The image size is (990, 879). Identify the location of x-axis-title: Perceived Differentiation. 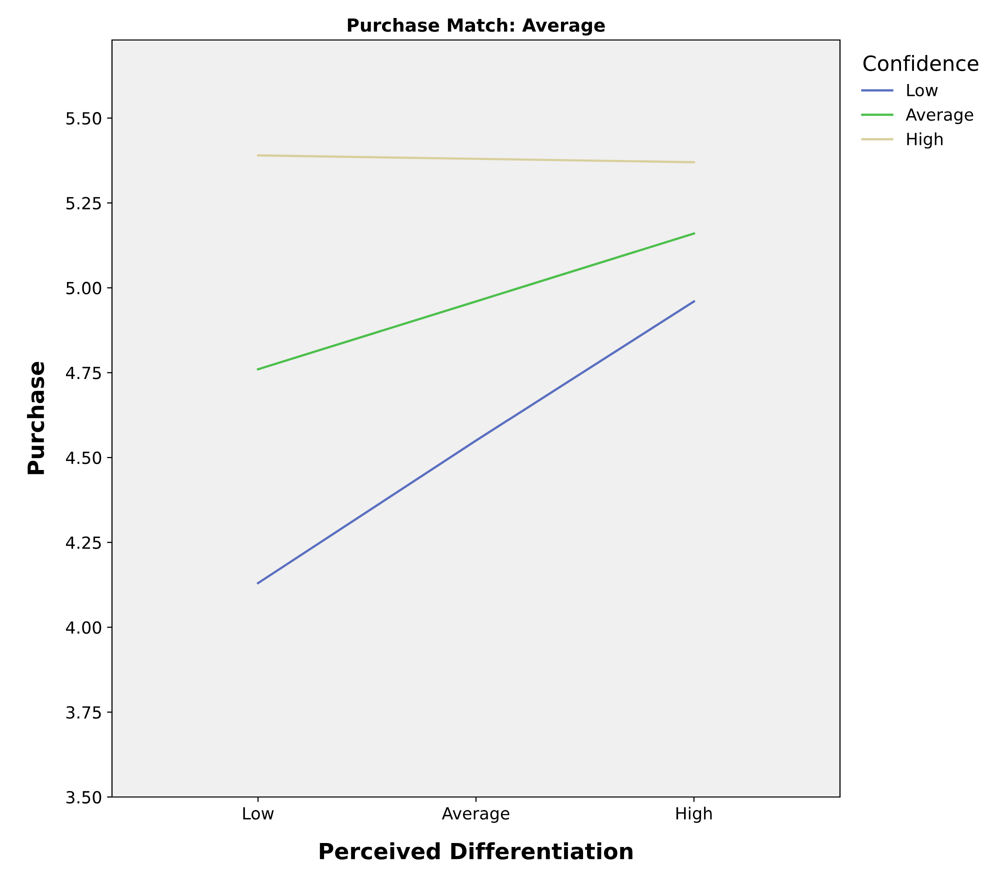
(476, 851).